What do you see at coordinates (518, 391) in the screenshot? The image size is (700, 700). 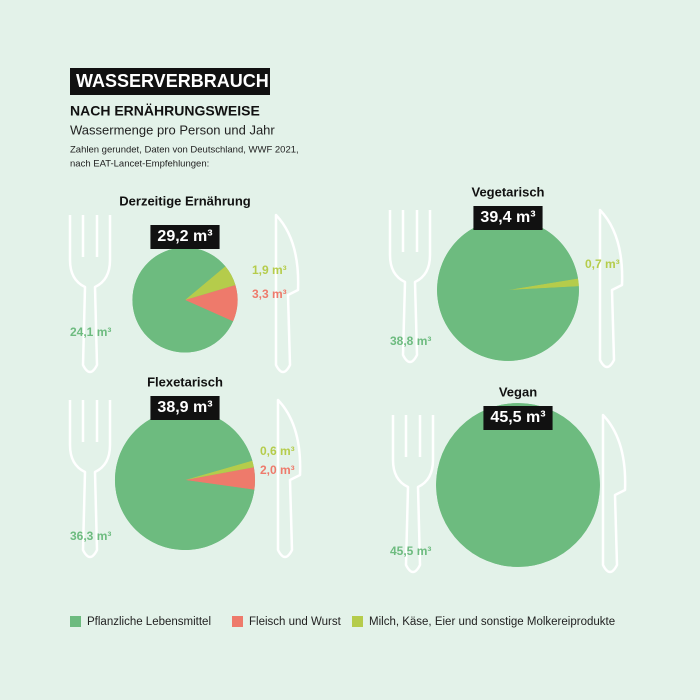 I see `pie-title: Vegan` at bounding box center [518, 391].